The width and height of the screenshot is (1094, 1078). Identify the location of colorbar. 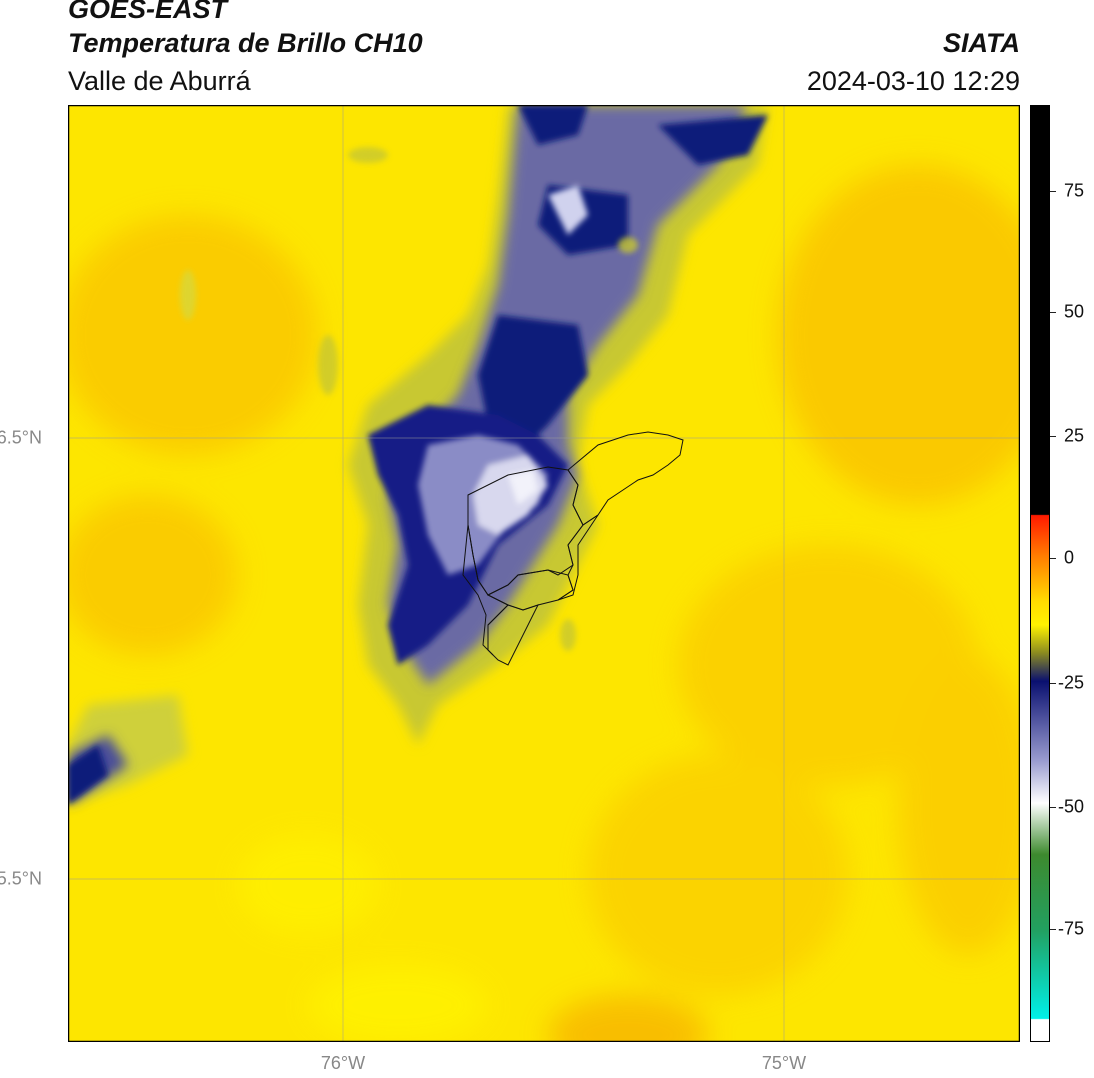
(1040, 573).